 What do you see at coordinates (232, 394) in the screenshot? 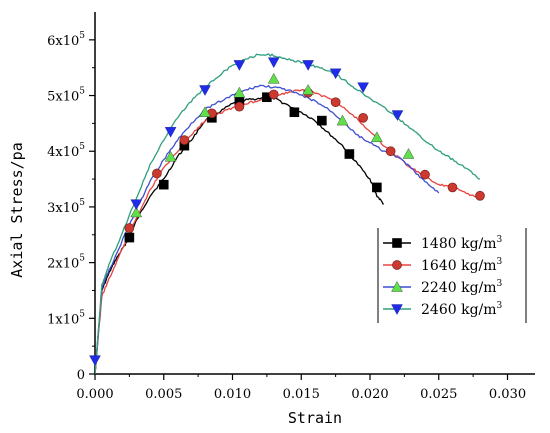
I see `x-tick-label: 0.010` at bounding box center [232, 394].